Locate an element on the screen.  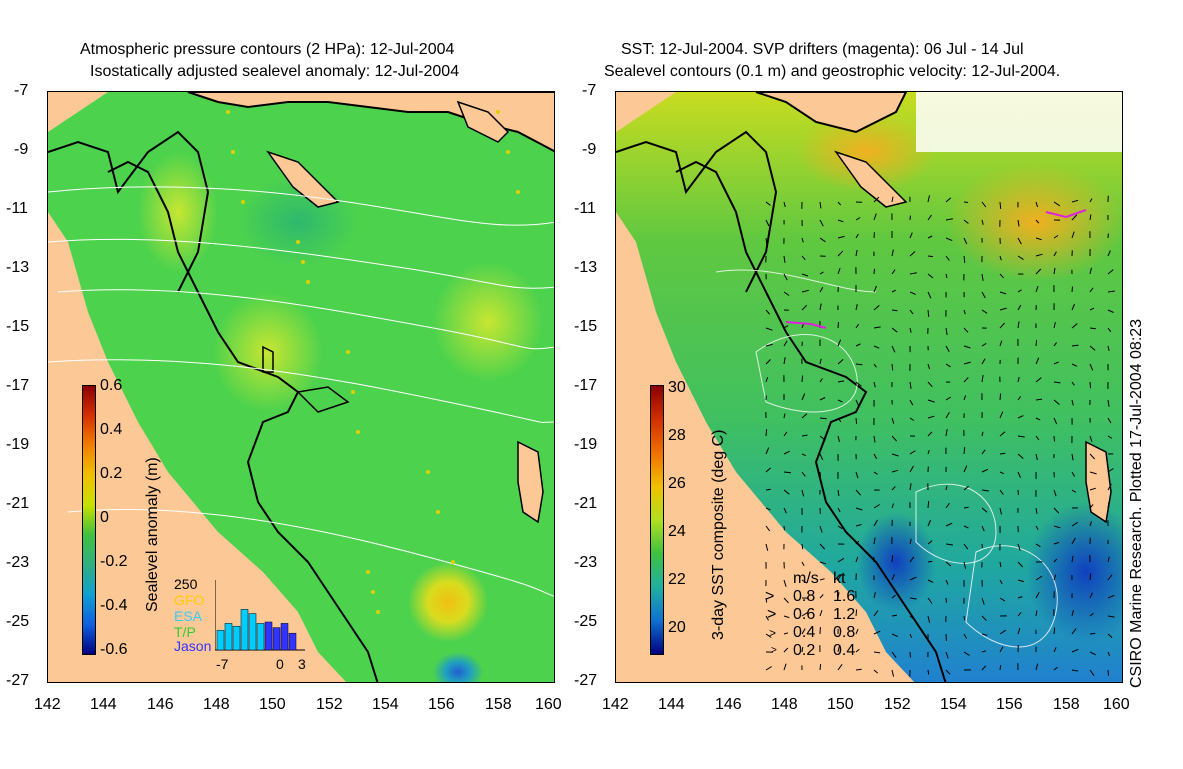
velocity-legend-kt: 0.8 is located at coordinates (844, 632).